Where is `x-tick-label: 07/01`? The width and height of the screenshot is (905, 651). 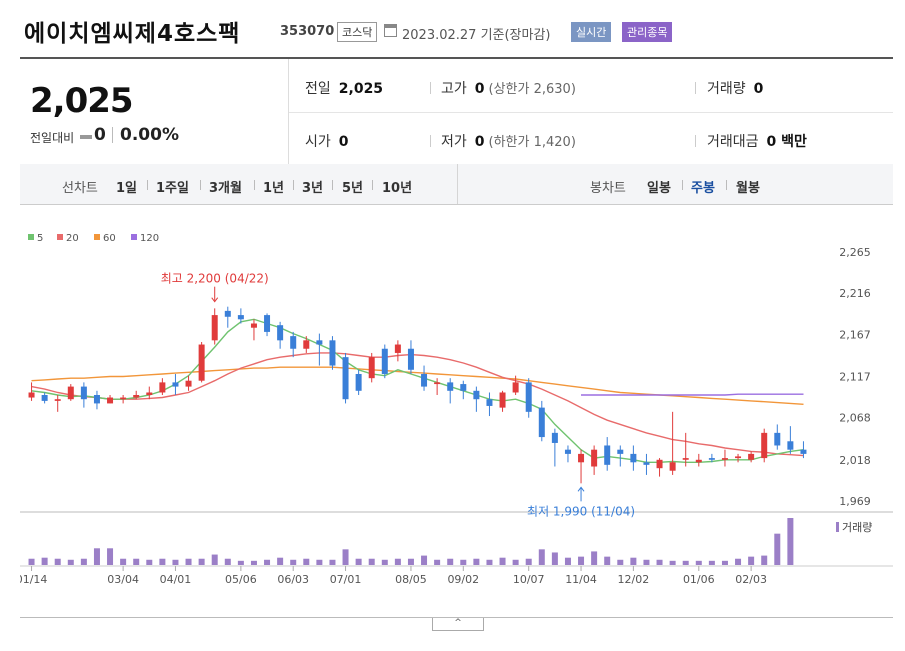
x-tick-label: 07/01 is located at coordinates (346, 579).